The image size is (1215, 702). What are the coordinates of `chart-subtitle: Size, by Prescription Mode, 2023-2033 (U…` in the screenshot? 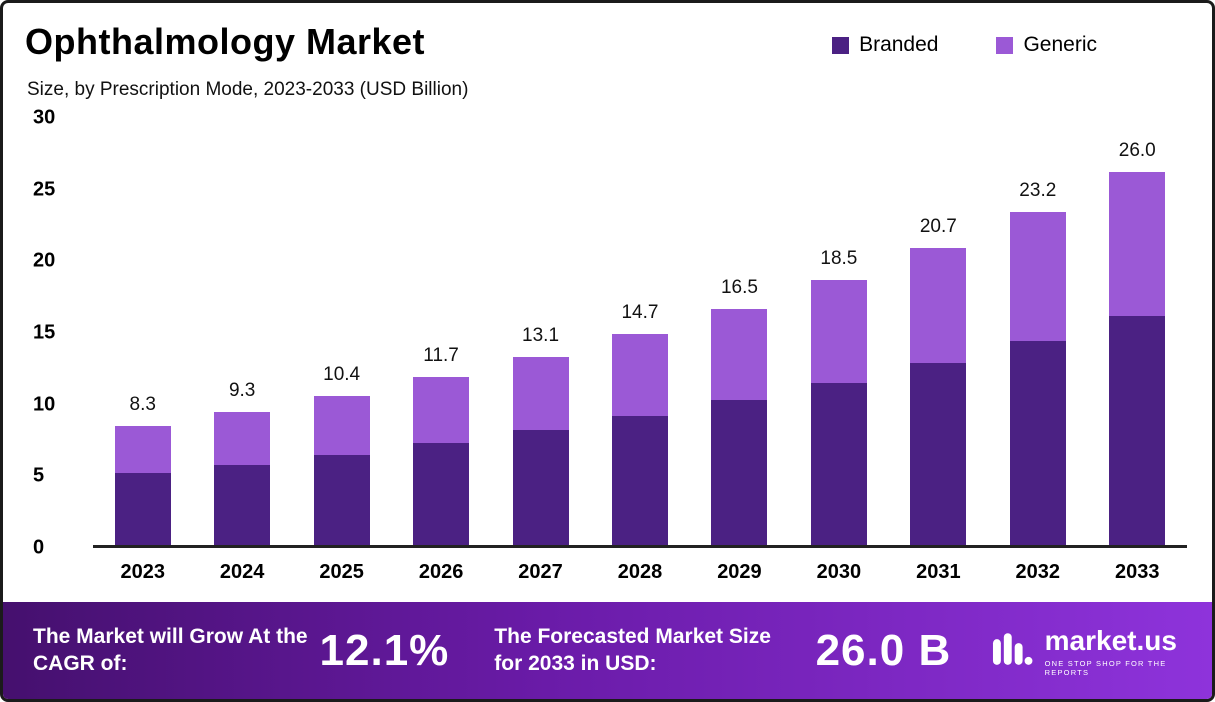 It's located at (248, 89).